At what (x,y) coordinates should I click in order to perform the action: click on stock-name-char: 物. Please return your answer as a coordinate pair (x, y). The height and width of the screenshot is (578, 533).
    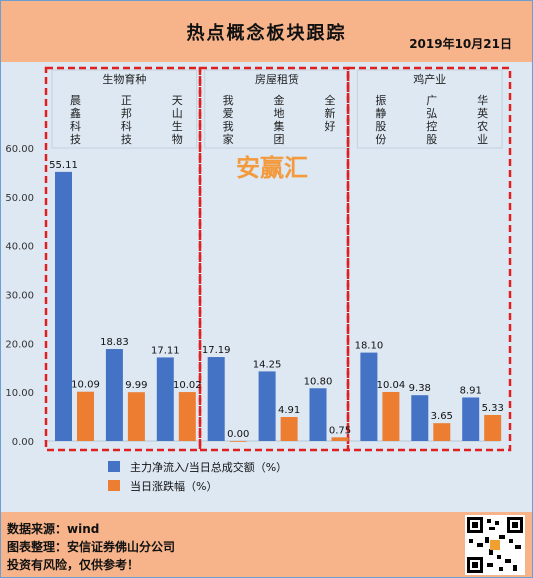
    Looking at the image, I should click on (177, 139).